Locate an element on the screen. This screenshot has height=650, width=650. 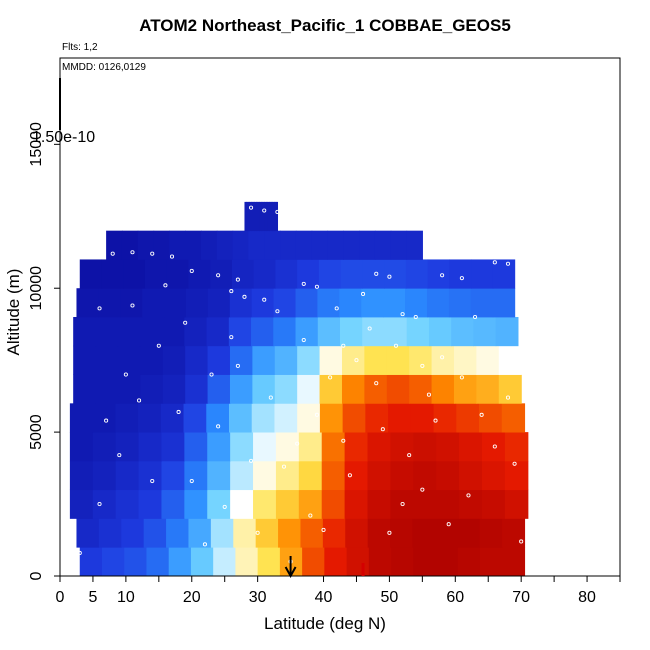
chart-title: ATOM2 Northeast_Pacific_1 COBBAE_GEOS5 is located at coordinates (325, 25).